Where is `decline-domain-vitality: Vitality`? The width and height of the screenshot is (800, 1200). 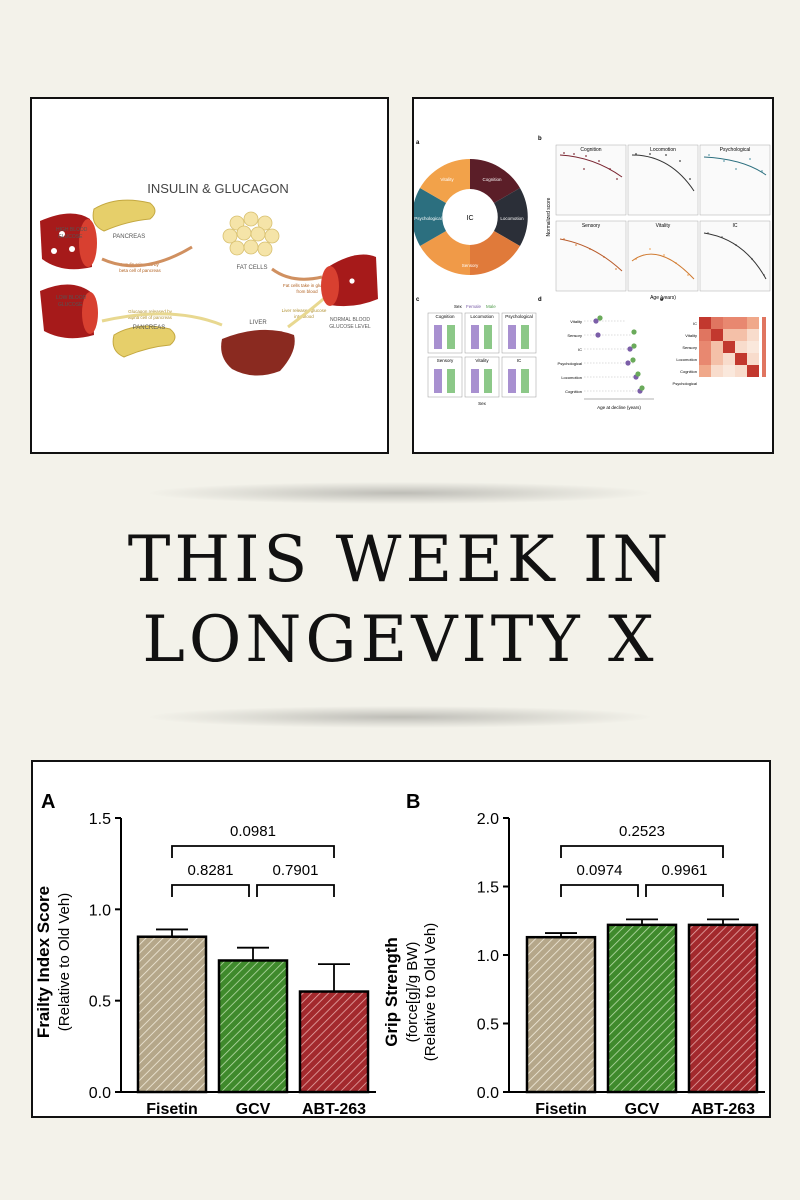 decline-domain-vitality: Vitality is located at coordinates (576, 321).